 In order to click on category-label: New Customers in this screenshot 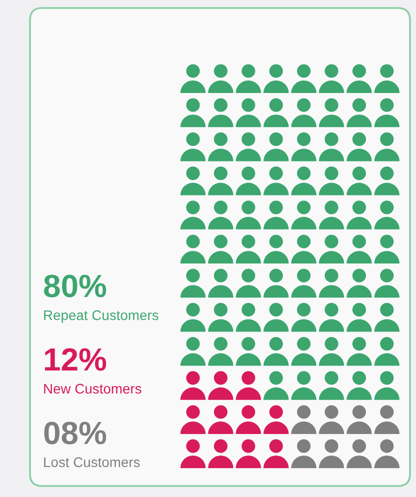, I will do `click(93, 389)`.